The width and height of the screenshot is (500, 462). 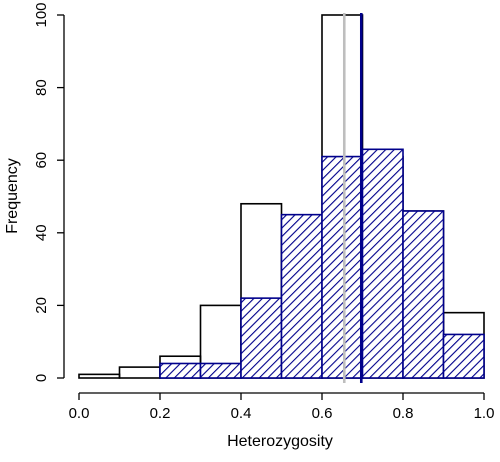 What do you see at coordinates (403, 413) in the screenshot?
I see `x-tick-label: 0.8` at bounding box center [403, 413].